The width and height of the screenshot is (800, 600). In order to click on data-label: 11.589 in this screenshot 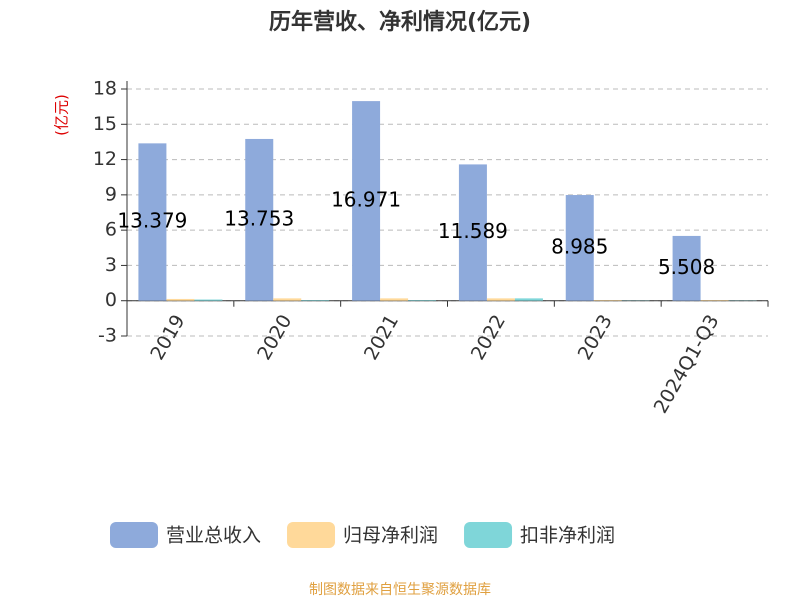, I will do `click(473, 231)`.